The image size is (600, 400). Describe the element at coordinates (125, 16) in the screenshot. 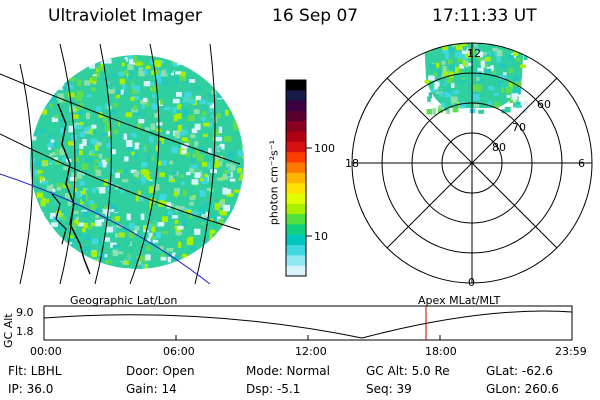

I see `instrument-title: Ultraviolet Imager` at that location.